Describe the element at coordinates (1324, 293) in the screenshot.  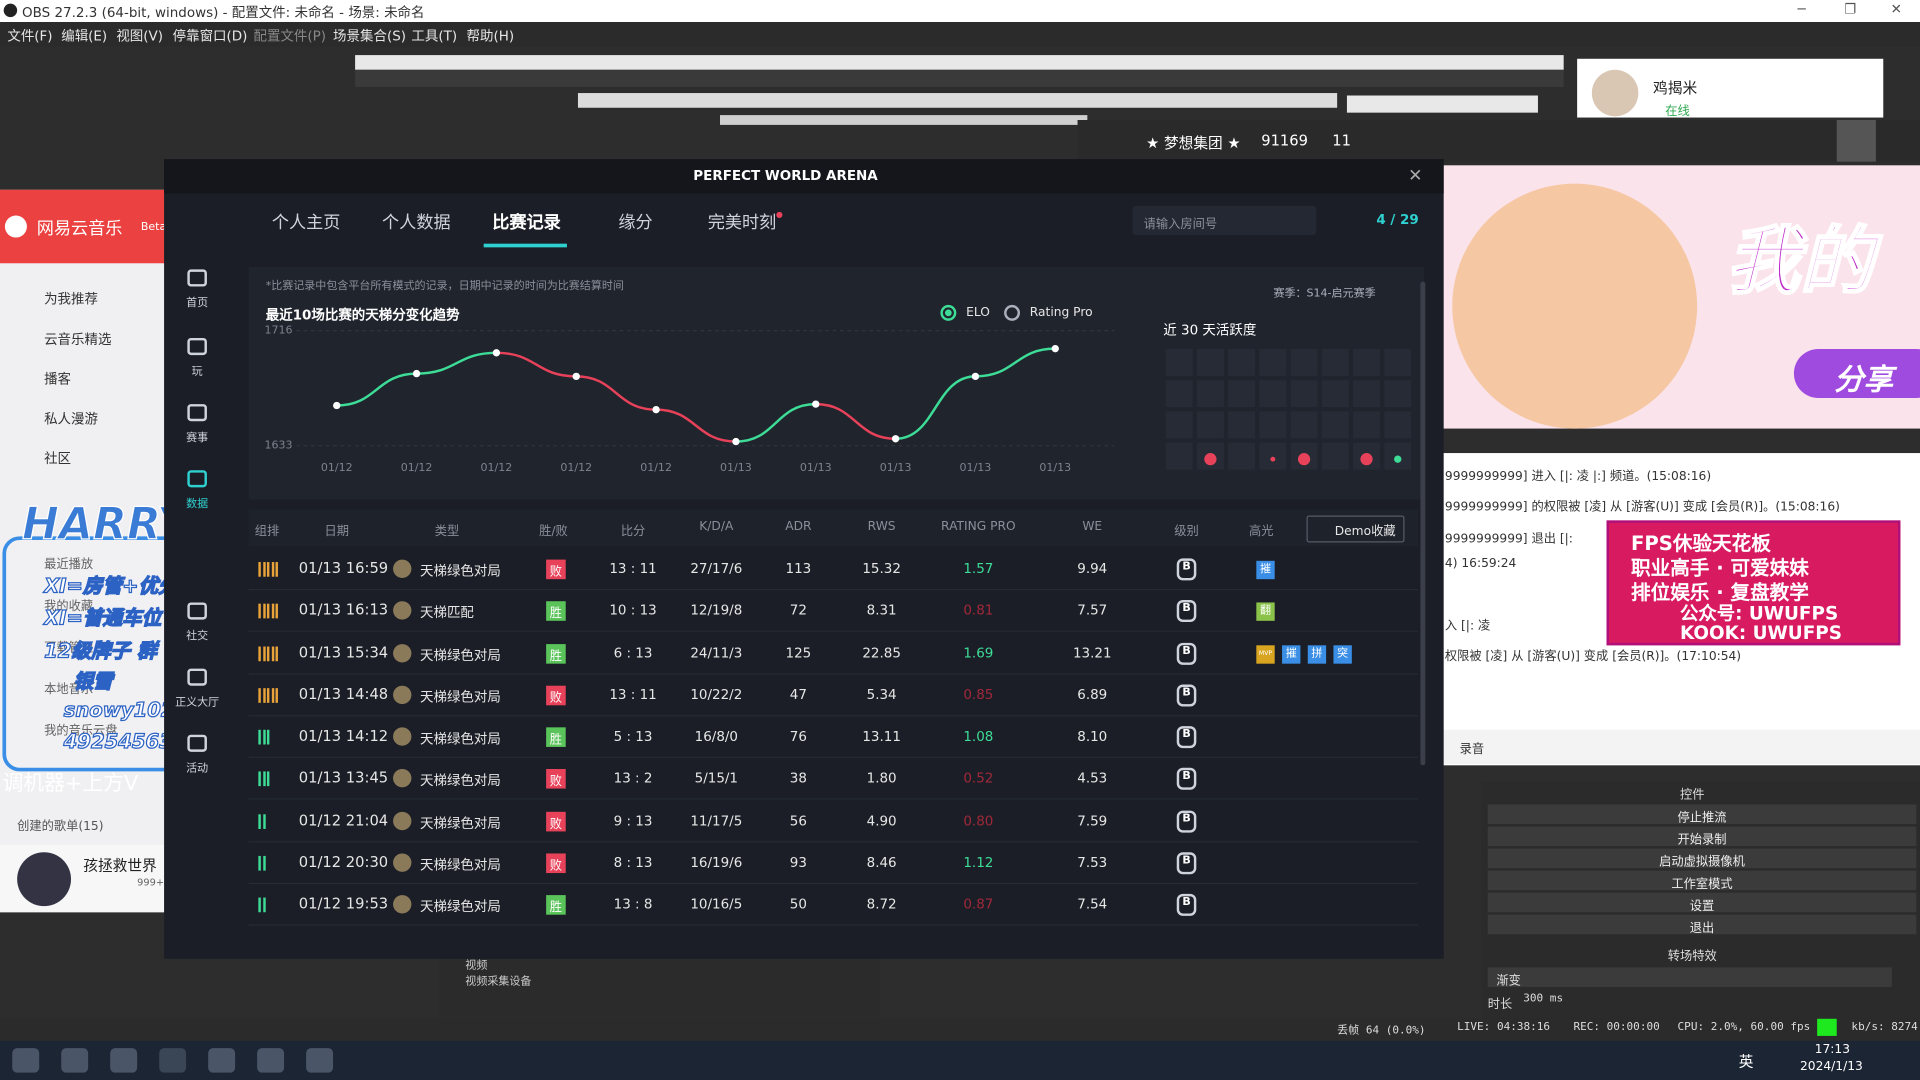
I see `season: 赛季：S14-启元赛季` at that location.